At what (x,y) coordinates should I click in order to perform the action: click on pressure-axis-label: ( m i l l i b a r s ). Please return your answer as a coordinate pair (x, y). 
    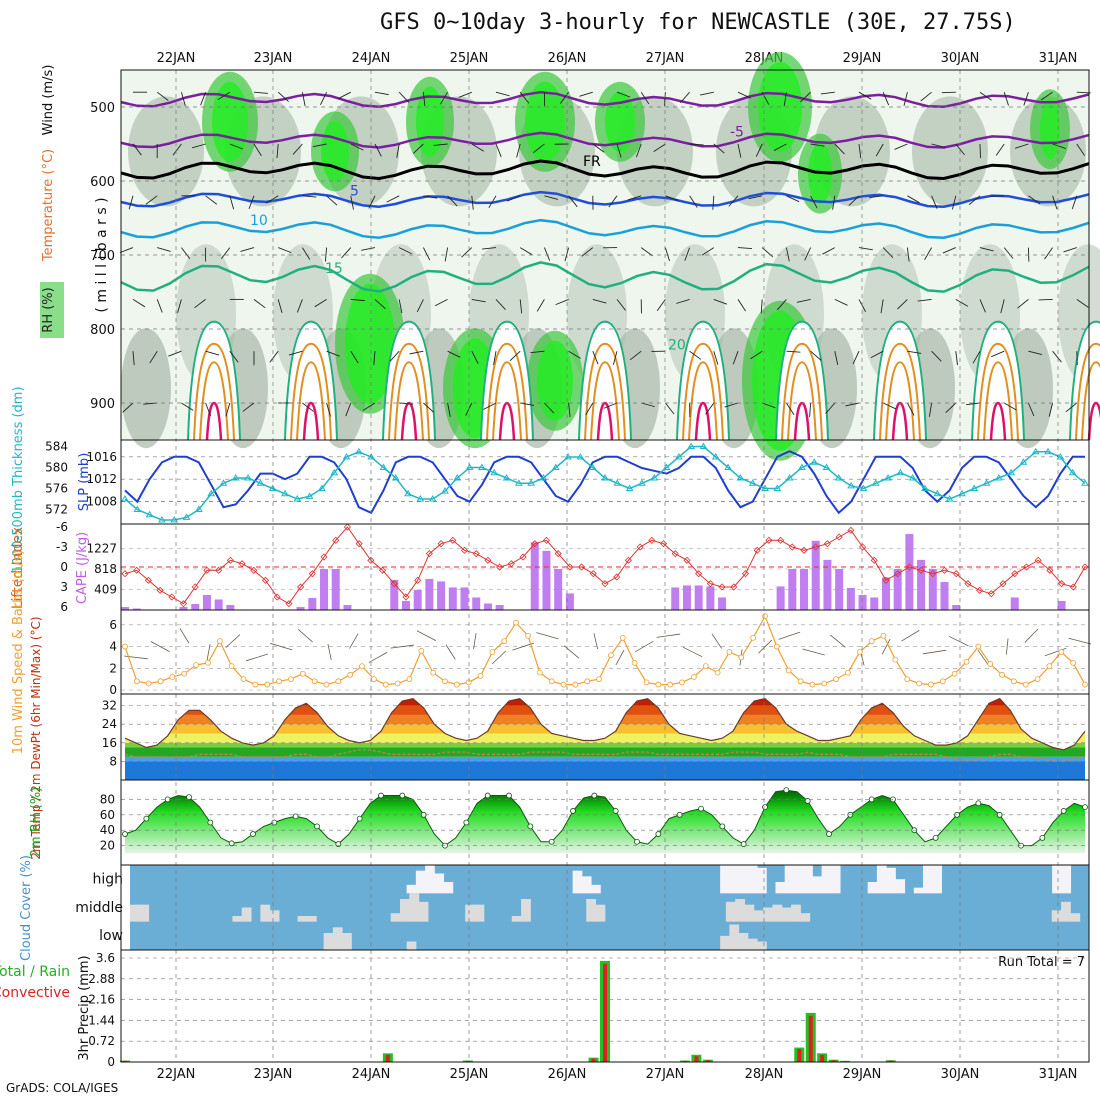
    Looking at the image, I should click on (102, 254).